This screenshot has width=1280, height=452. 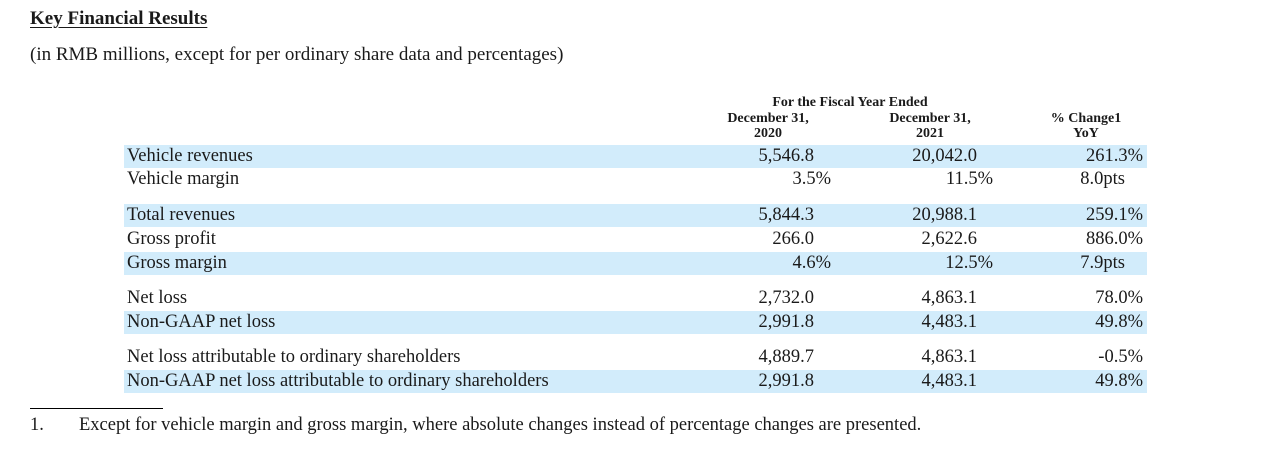 What do you see at coordinates (786, 298) in the screenshot?
I see `value-2020: 2,732.0` at bounding box center [786, 298].